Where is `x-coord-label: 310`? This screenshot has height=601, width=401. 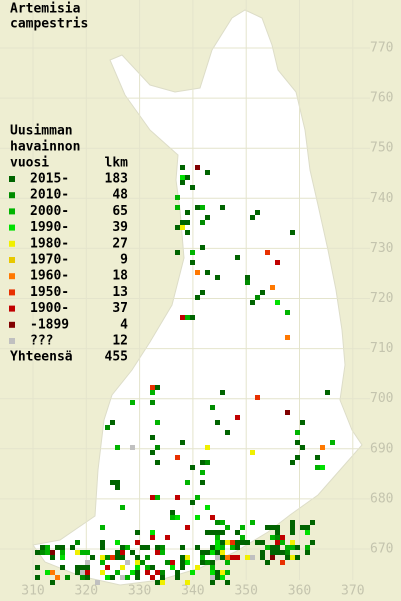
x-coord-label: 310 is located at coordinates (32, 591).